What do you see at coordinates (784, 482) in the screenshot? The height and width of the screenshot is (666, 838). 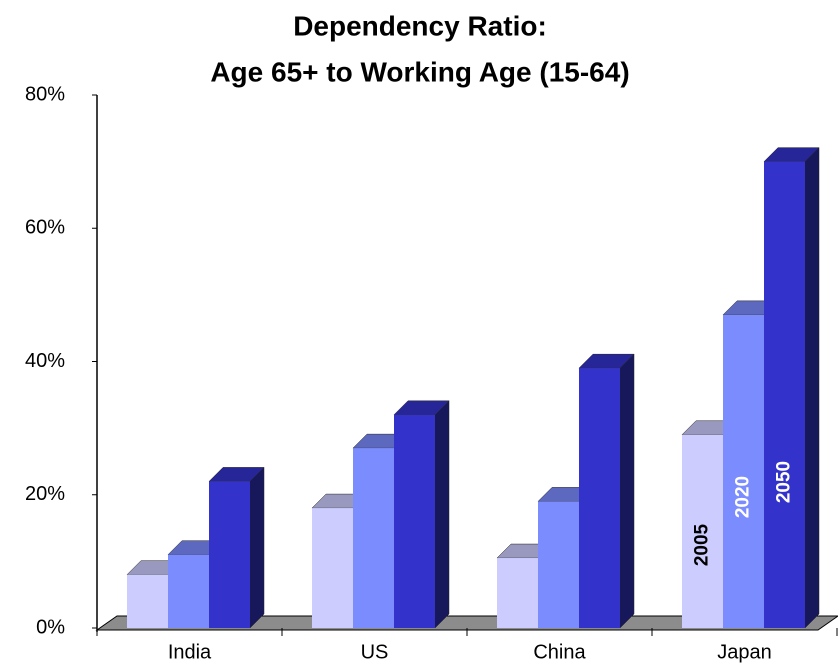 I see `legend-label: 2050` at bounding box center [784, 482].